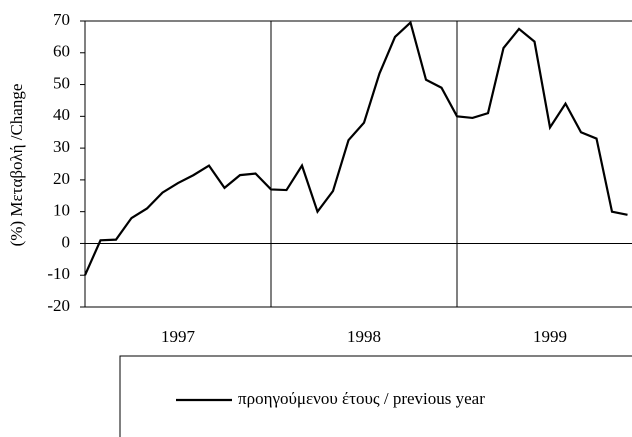  What do you see at coordinates (550, 336) in the screenshot?
I see `x-tick-label: 1999` at bounding box center [550, 336].